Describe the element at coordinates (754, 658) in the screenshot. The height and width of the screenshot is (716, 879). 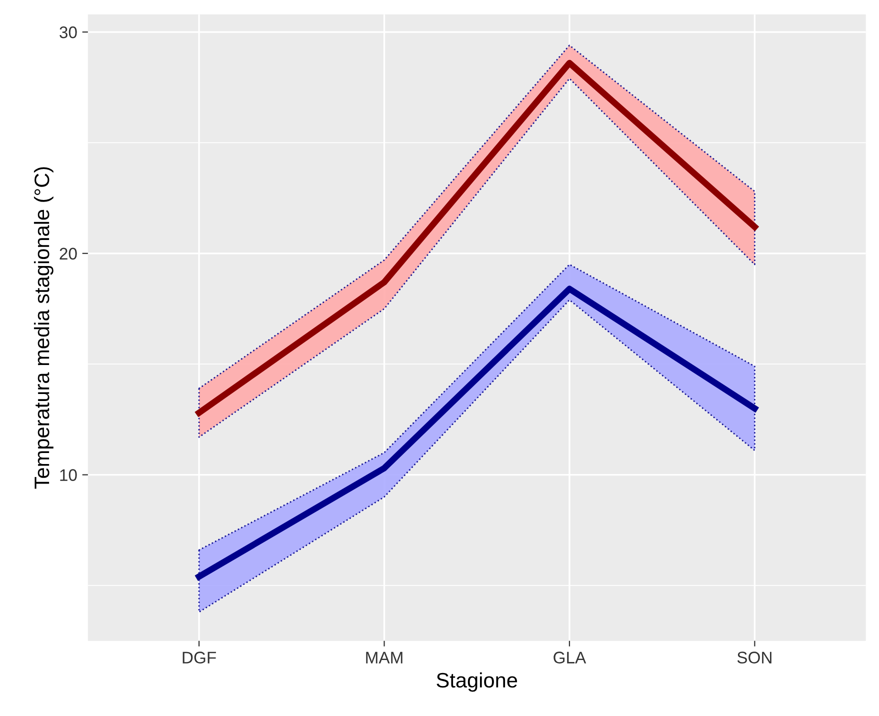
I see `x-tick-label: SON` at that location.